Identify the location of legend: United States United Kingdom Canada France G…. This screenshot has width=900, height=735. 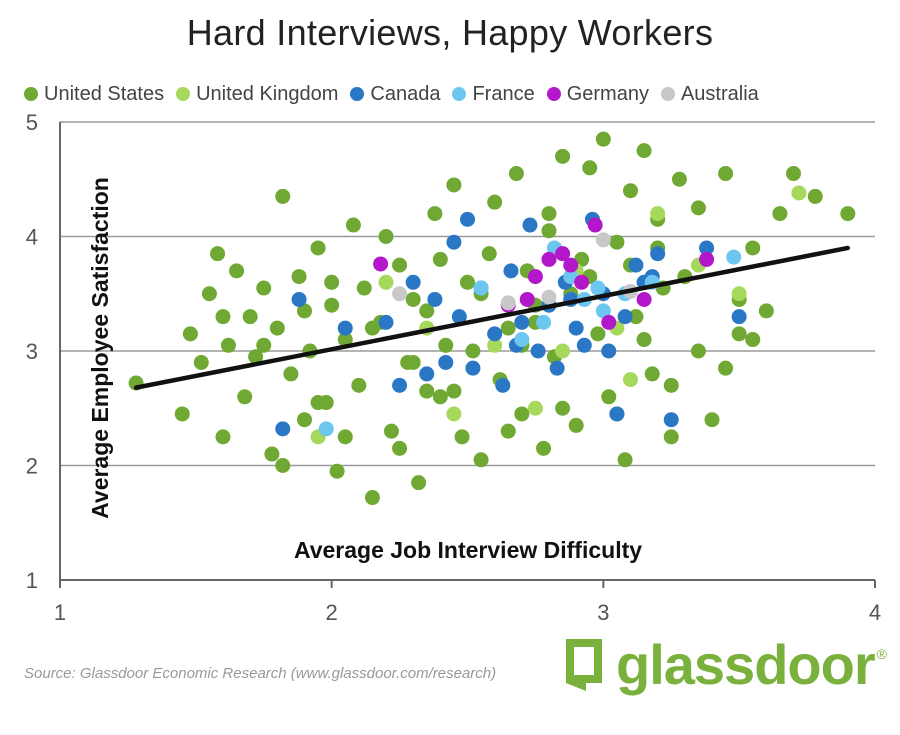
(397, 94).